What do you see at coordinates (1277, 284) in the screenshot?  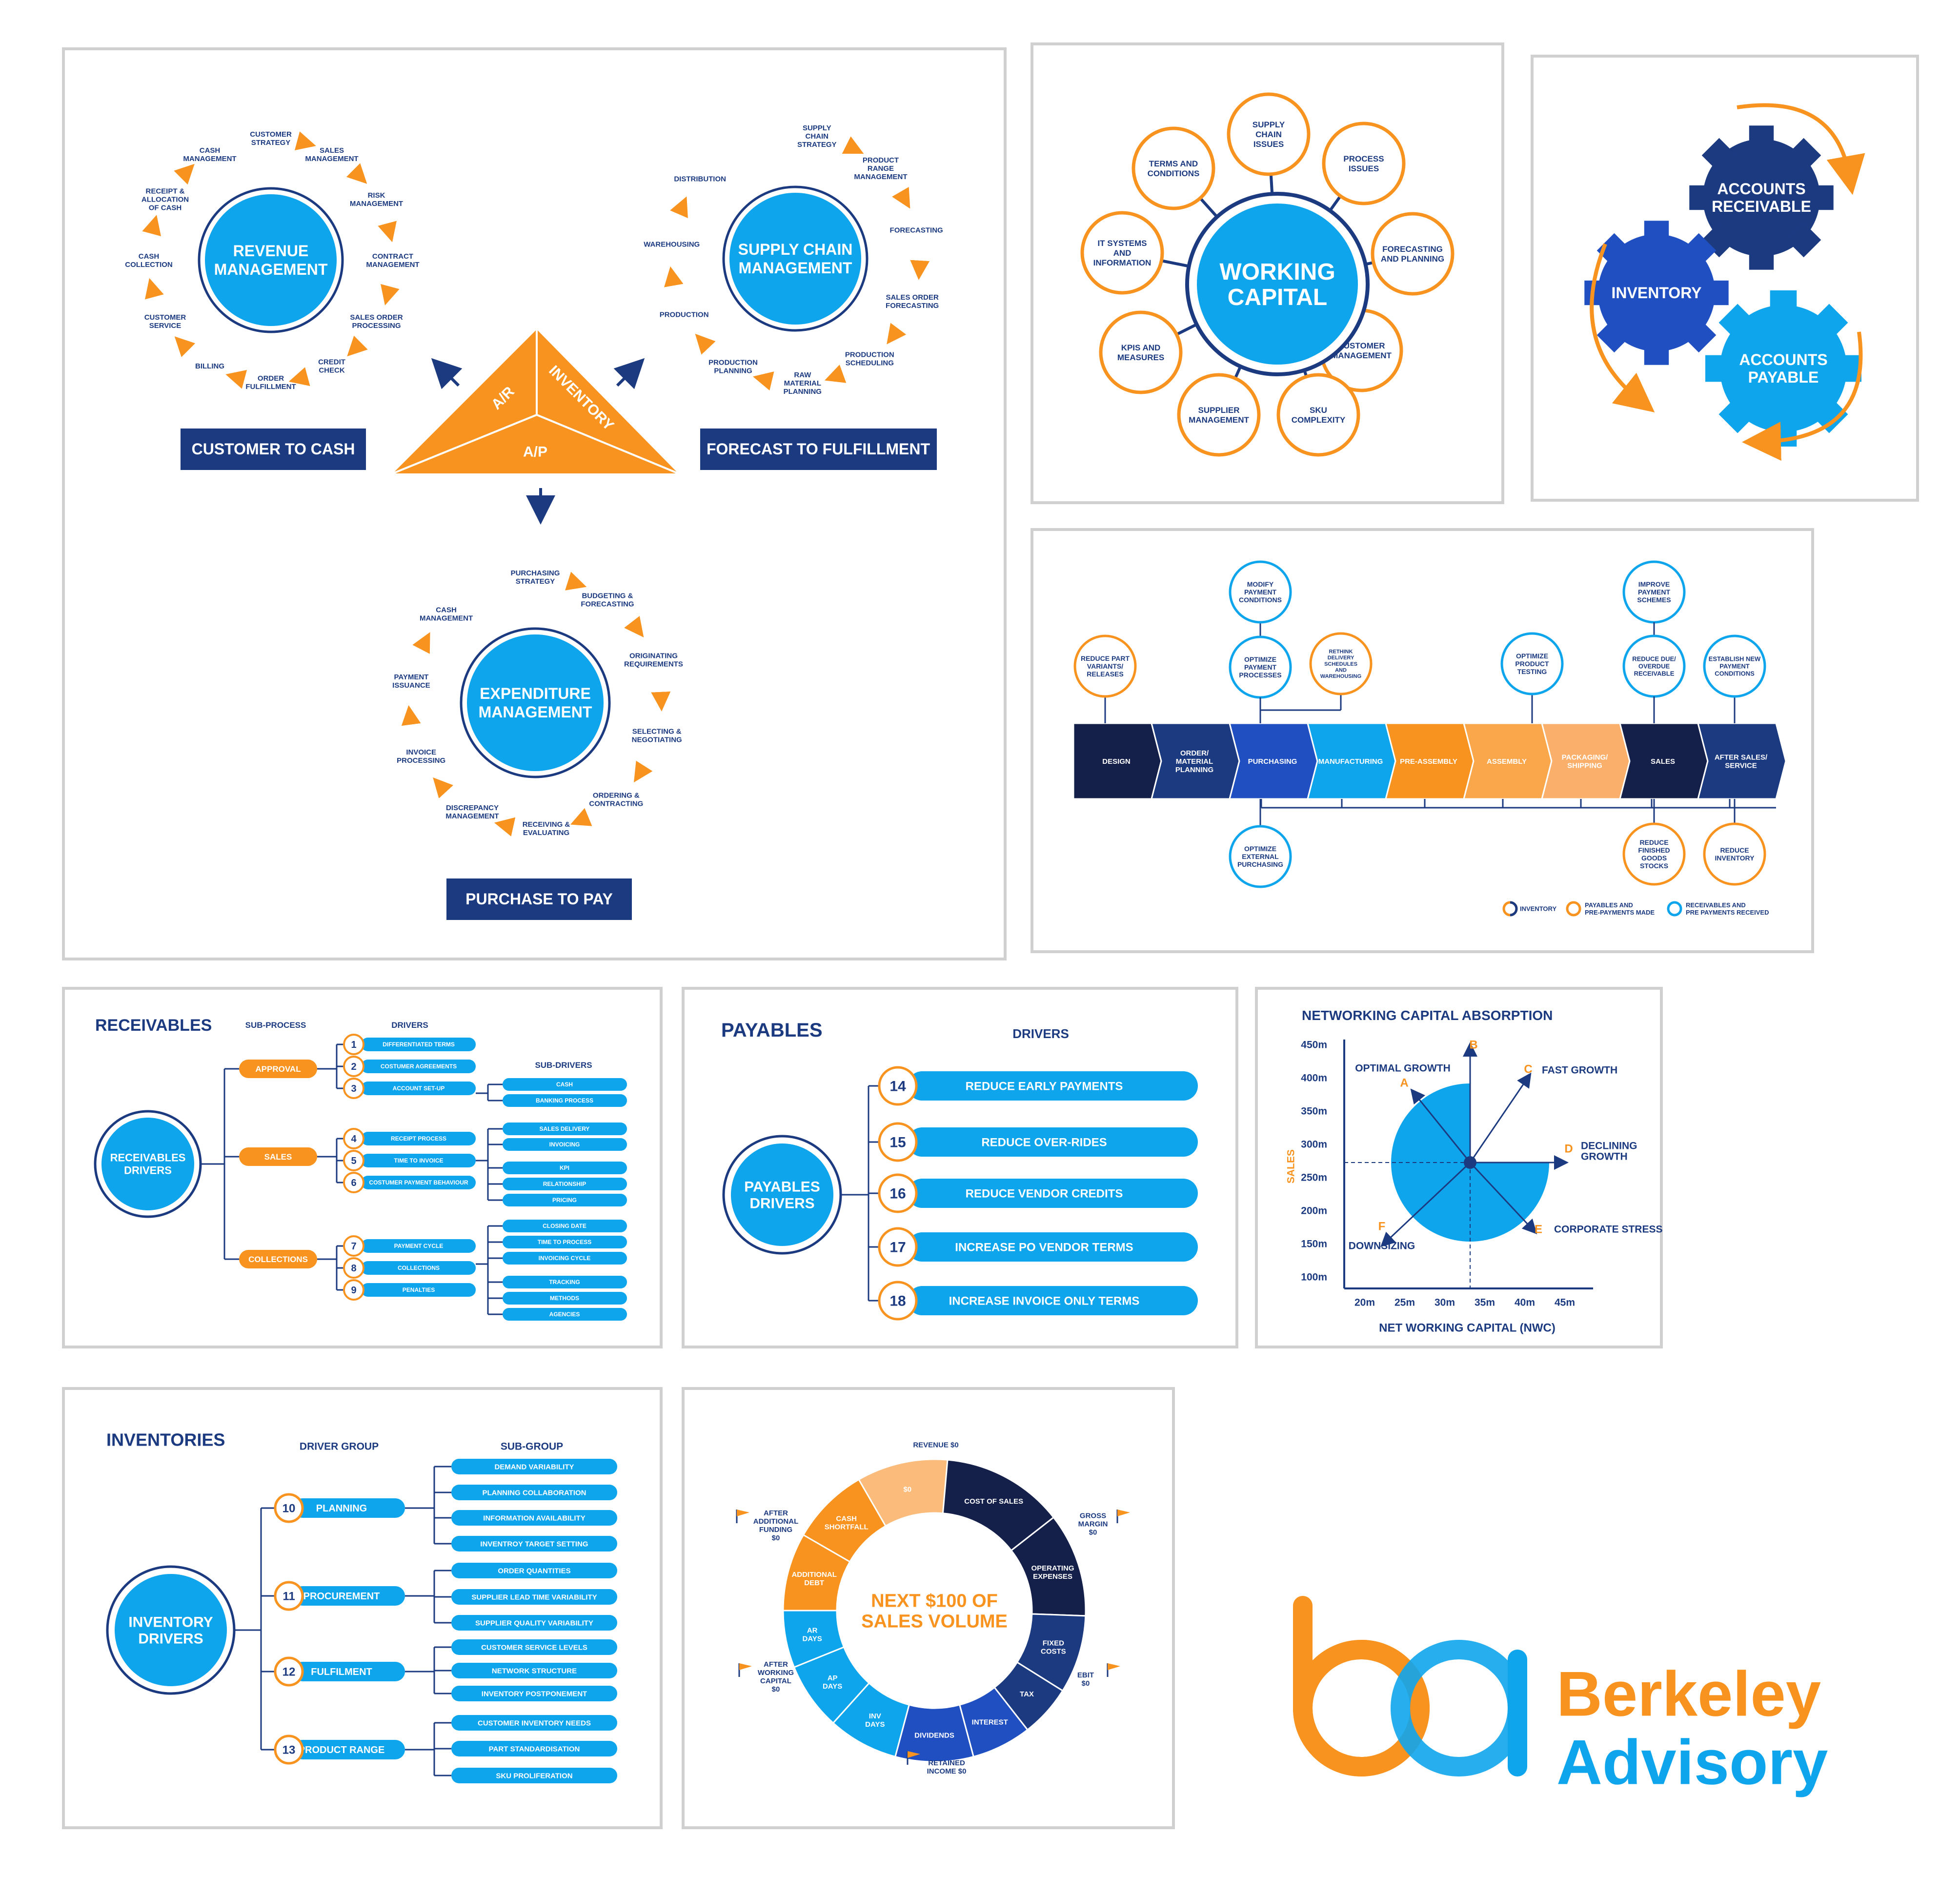 I see `wc-center-label: WORKING CAPITAL` at bounding box center [1277, 284].